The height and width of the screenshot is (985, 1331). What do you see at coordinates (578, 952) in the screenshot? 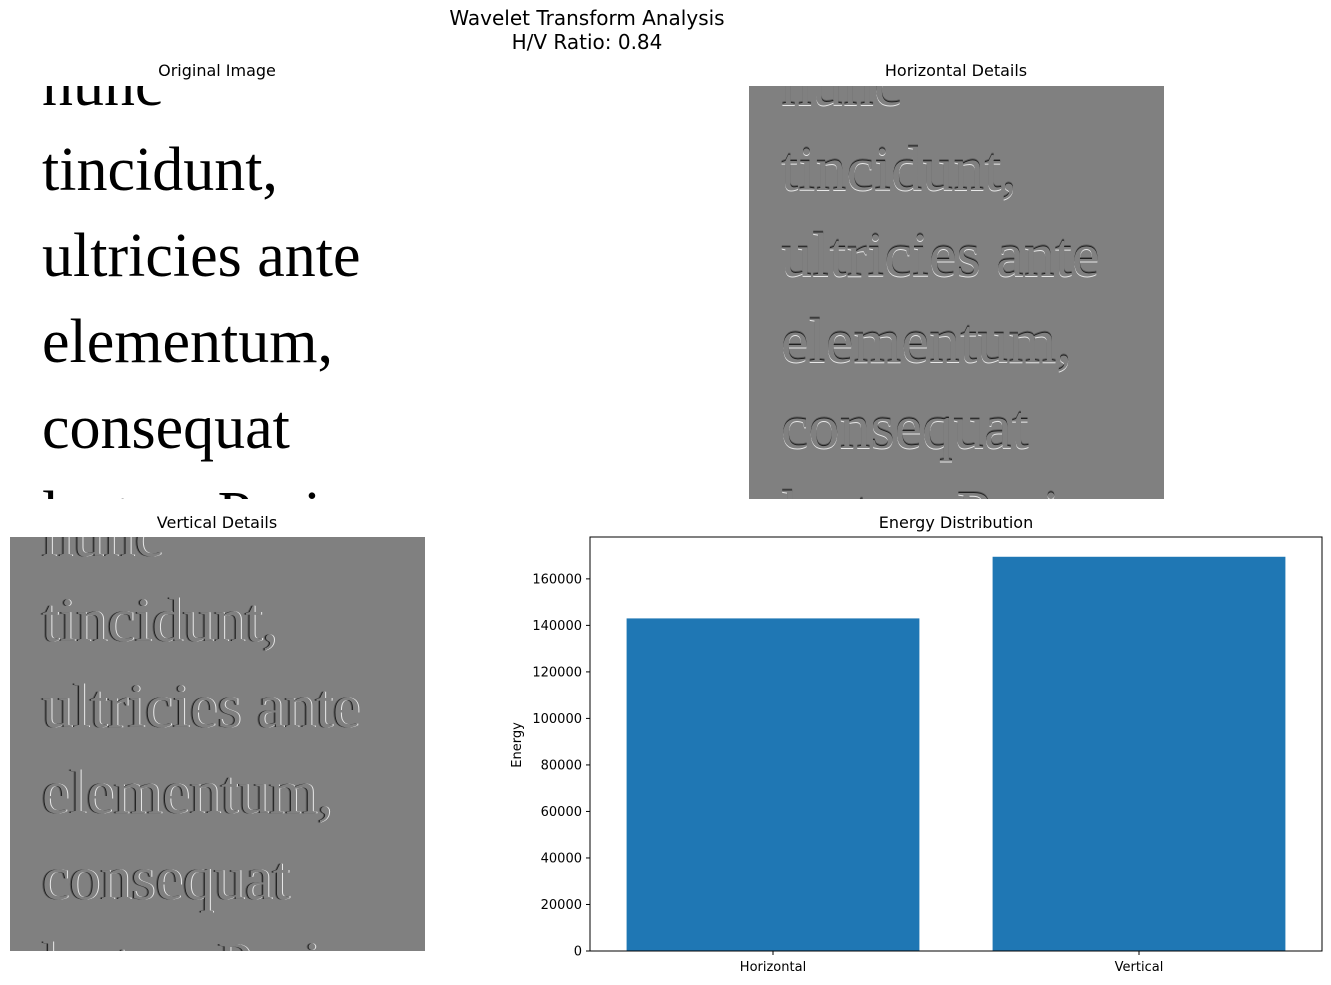
I see `y-tick-label: 0` at bounding box center [578, 952].